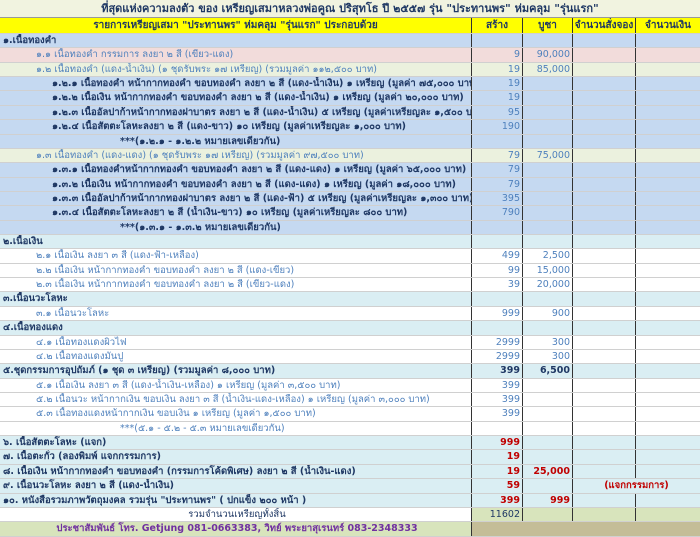 Image resolution: width=700 pixels, height=537 pixels. Describe the element at coordinates (604, 514) in the screenshot. I see `total-order-cell` at that location.